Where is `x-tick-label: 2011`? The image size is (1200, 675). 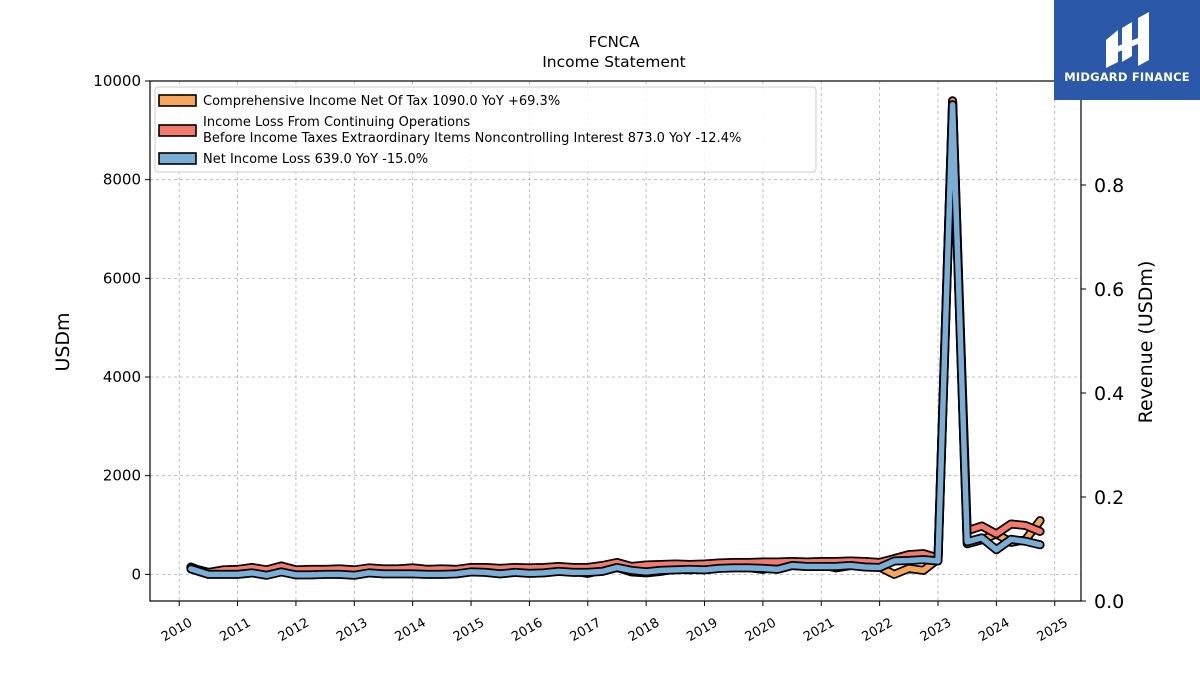 x-tick-label: 2011 is located at coordinates (235, 630).